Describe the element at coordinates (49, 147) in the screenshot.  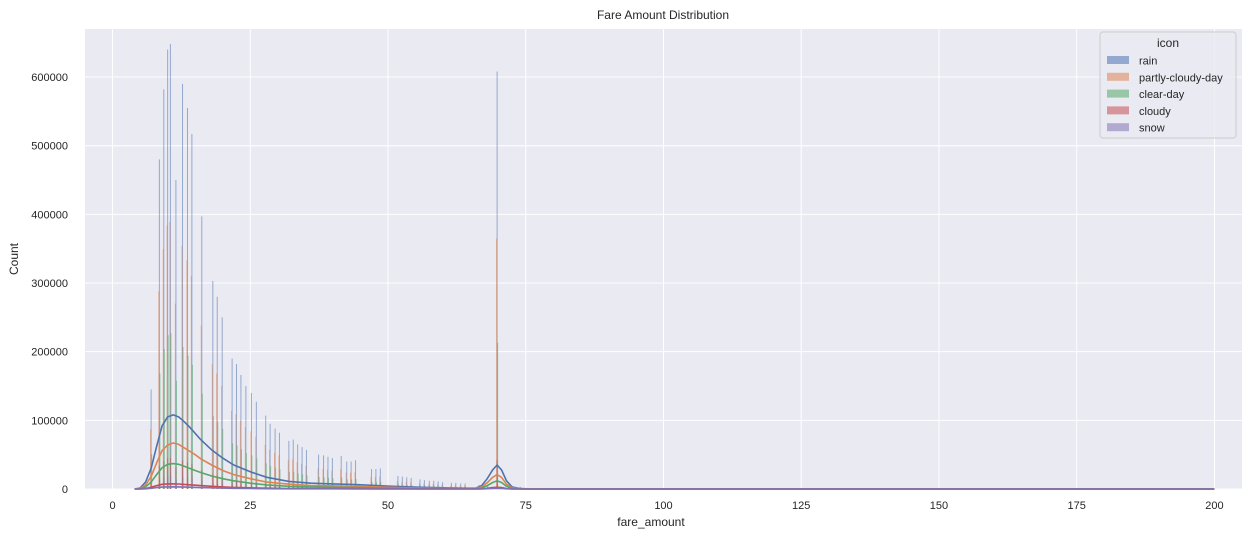
I see `y-tick-label: 500000` at that location.